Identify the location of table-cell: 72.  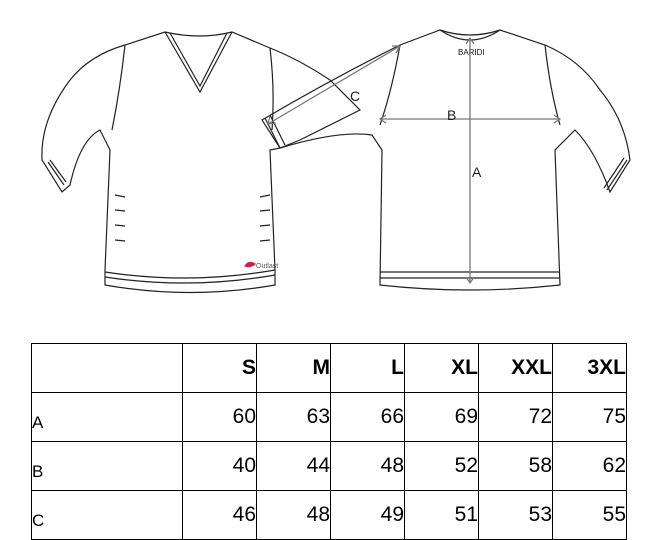
(515, 417).